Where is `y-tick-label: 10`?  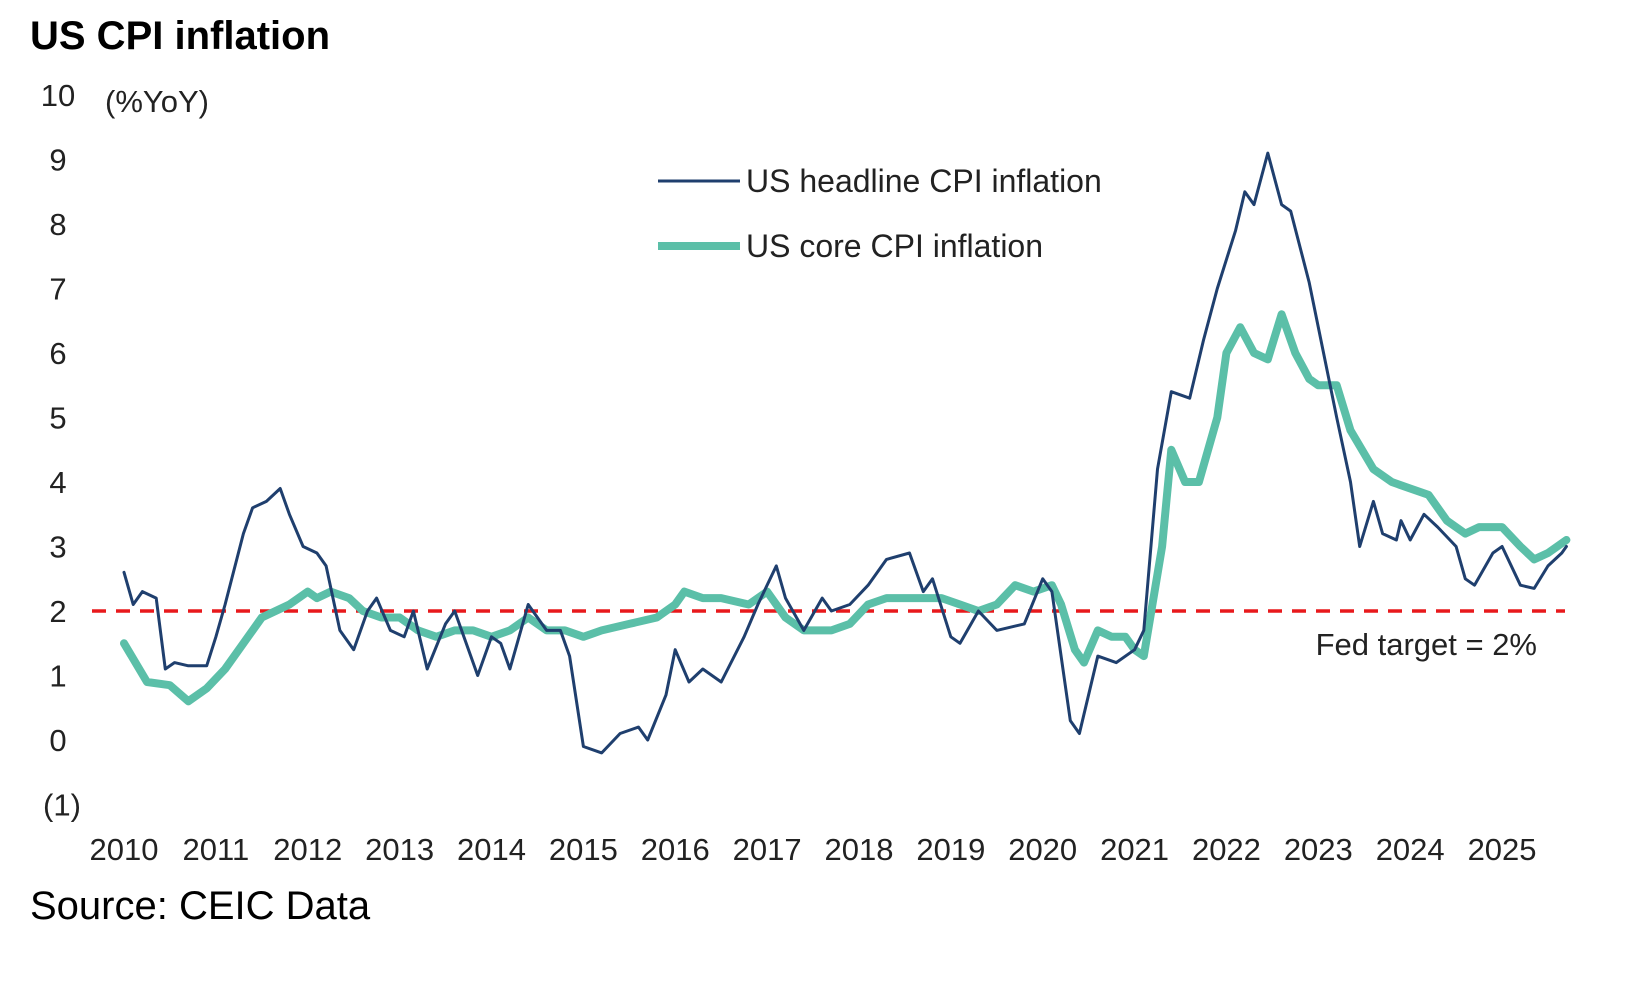
y-tick-label: 10 is located at coordinates (58, 95).